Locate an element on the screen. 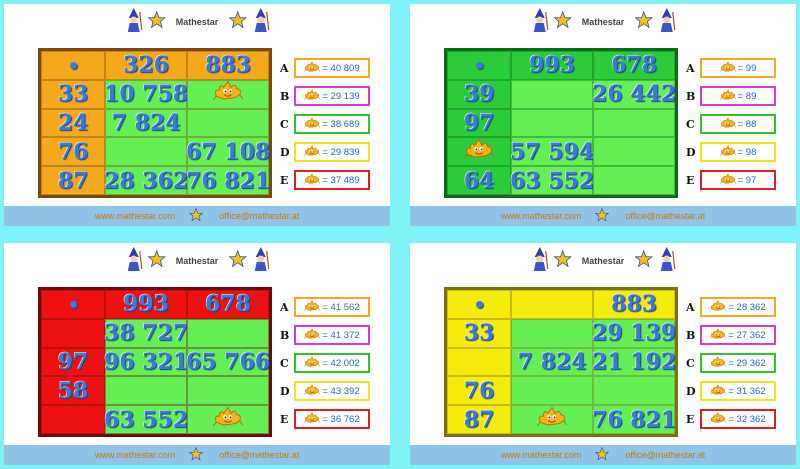  answer-option-d: D = 43 392 is located at coordinates (325, 391).